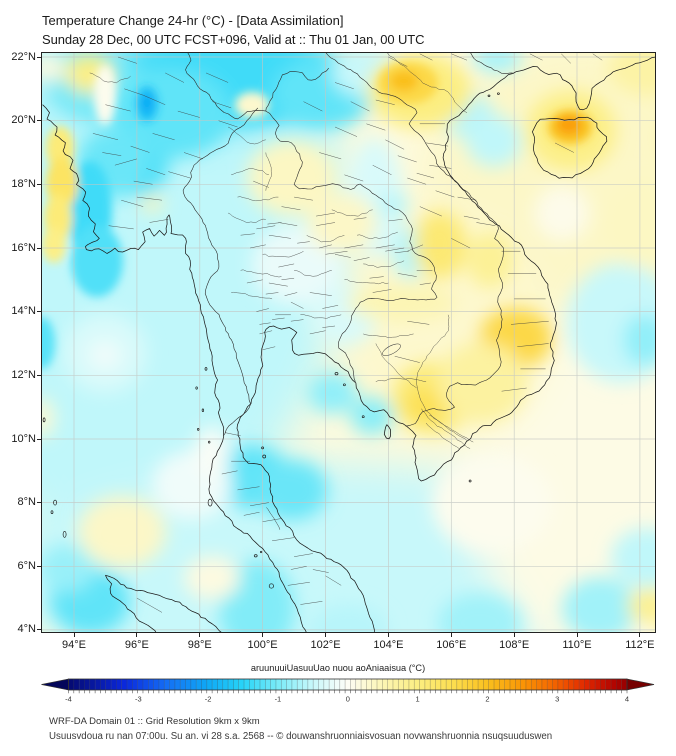  Describe the element at coordinates (208, 699) in the screenshot. I see `svg-text: -2` at that location.